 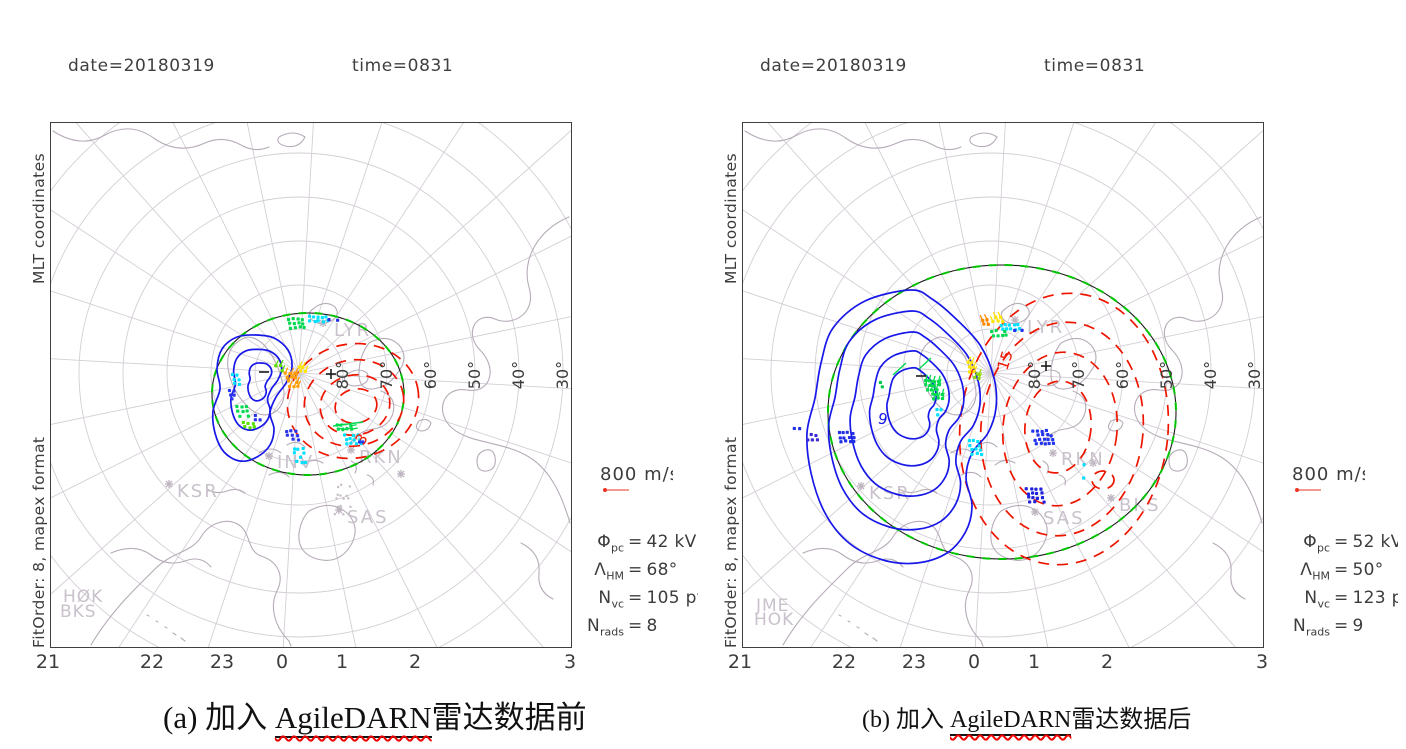 I want to click on caption-text: 加入, so click(x=919, y=720).